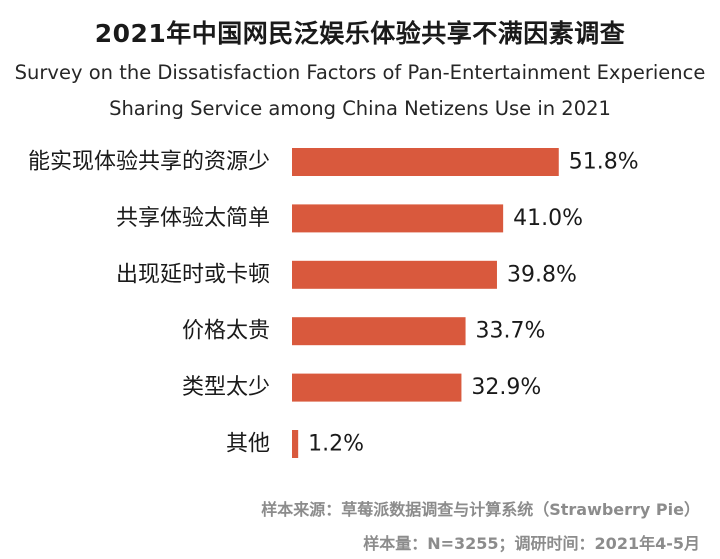 This screenshot has height=559, width=720. What do you see at coordinates (531, 543) in the screenshot?
I see `footer-sample: 样本量：N=3255；调研时间：2021年4-5月` at bounding box center [531, 543].